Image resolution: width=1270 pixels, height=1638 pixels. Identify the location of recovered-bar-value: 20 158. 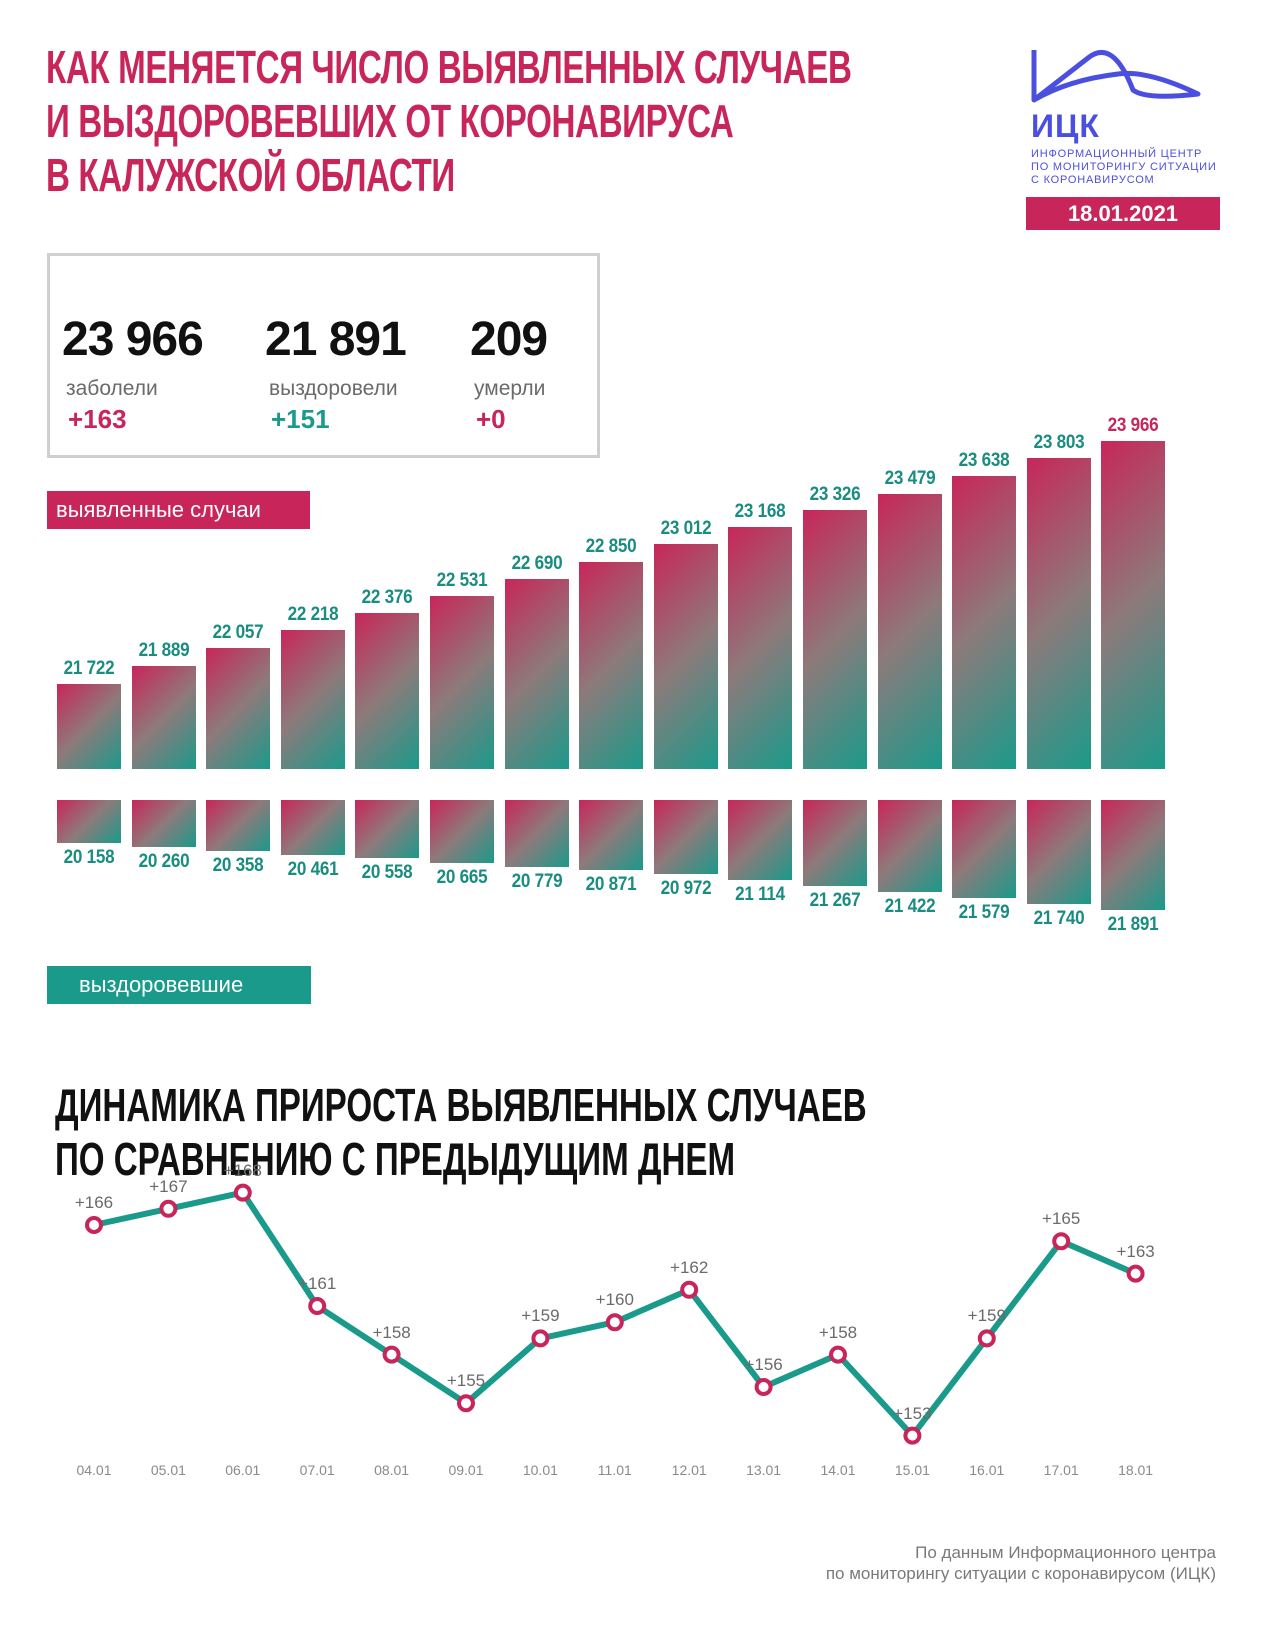
(89, 858).